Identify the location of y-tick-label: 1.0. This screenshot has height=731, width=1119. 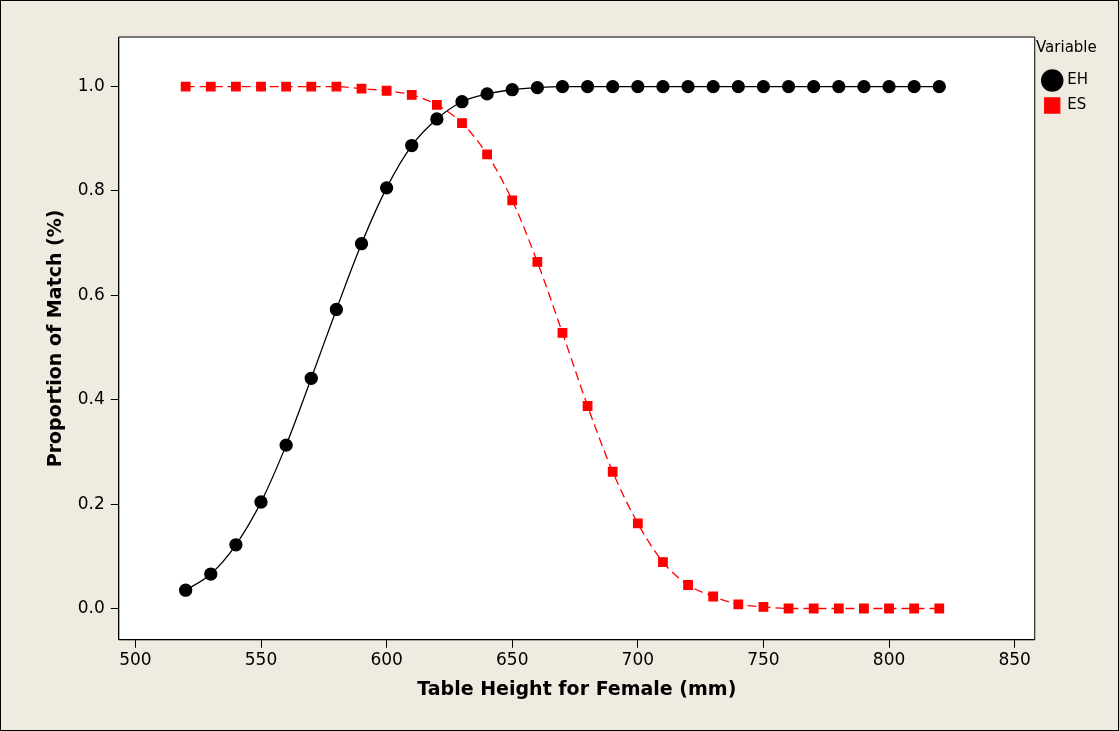
(91, 85).